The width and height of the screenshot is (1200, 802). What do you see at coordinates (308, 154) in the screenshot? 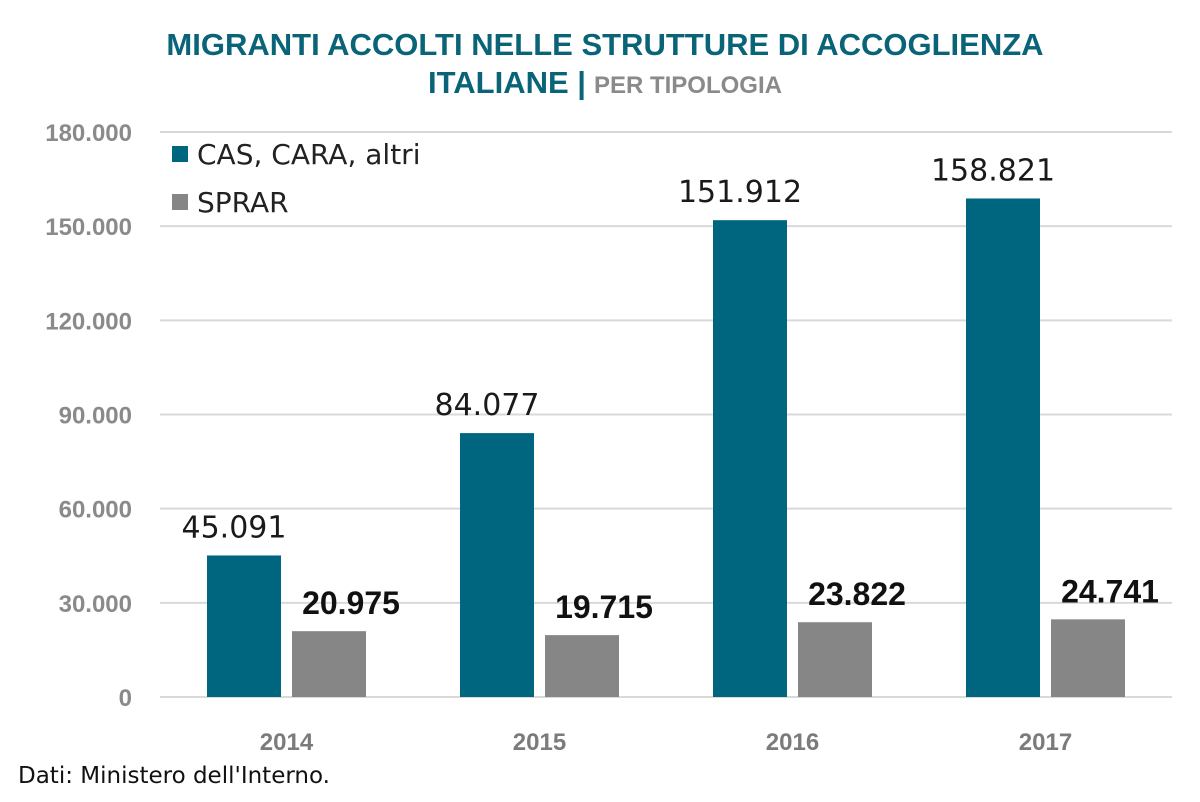
I see `legend-label-cas: CAS, CARA, altri` at bounding box center [308, 154].